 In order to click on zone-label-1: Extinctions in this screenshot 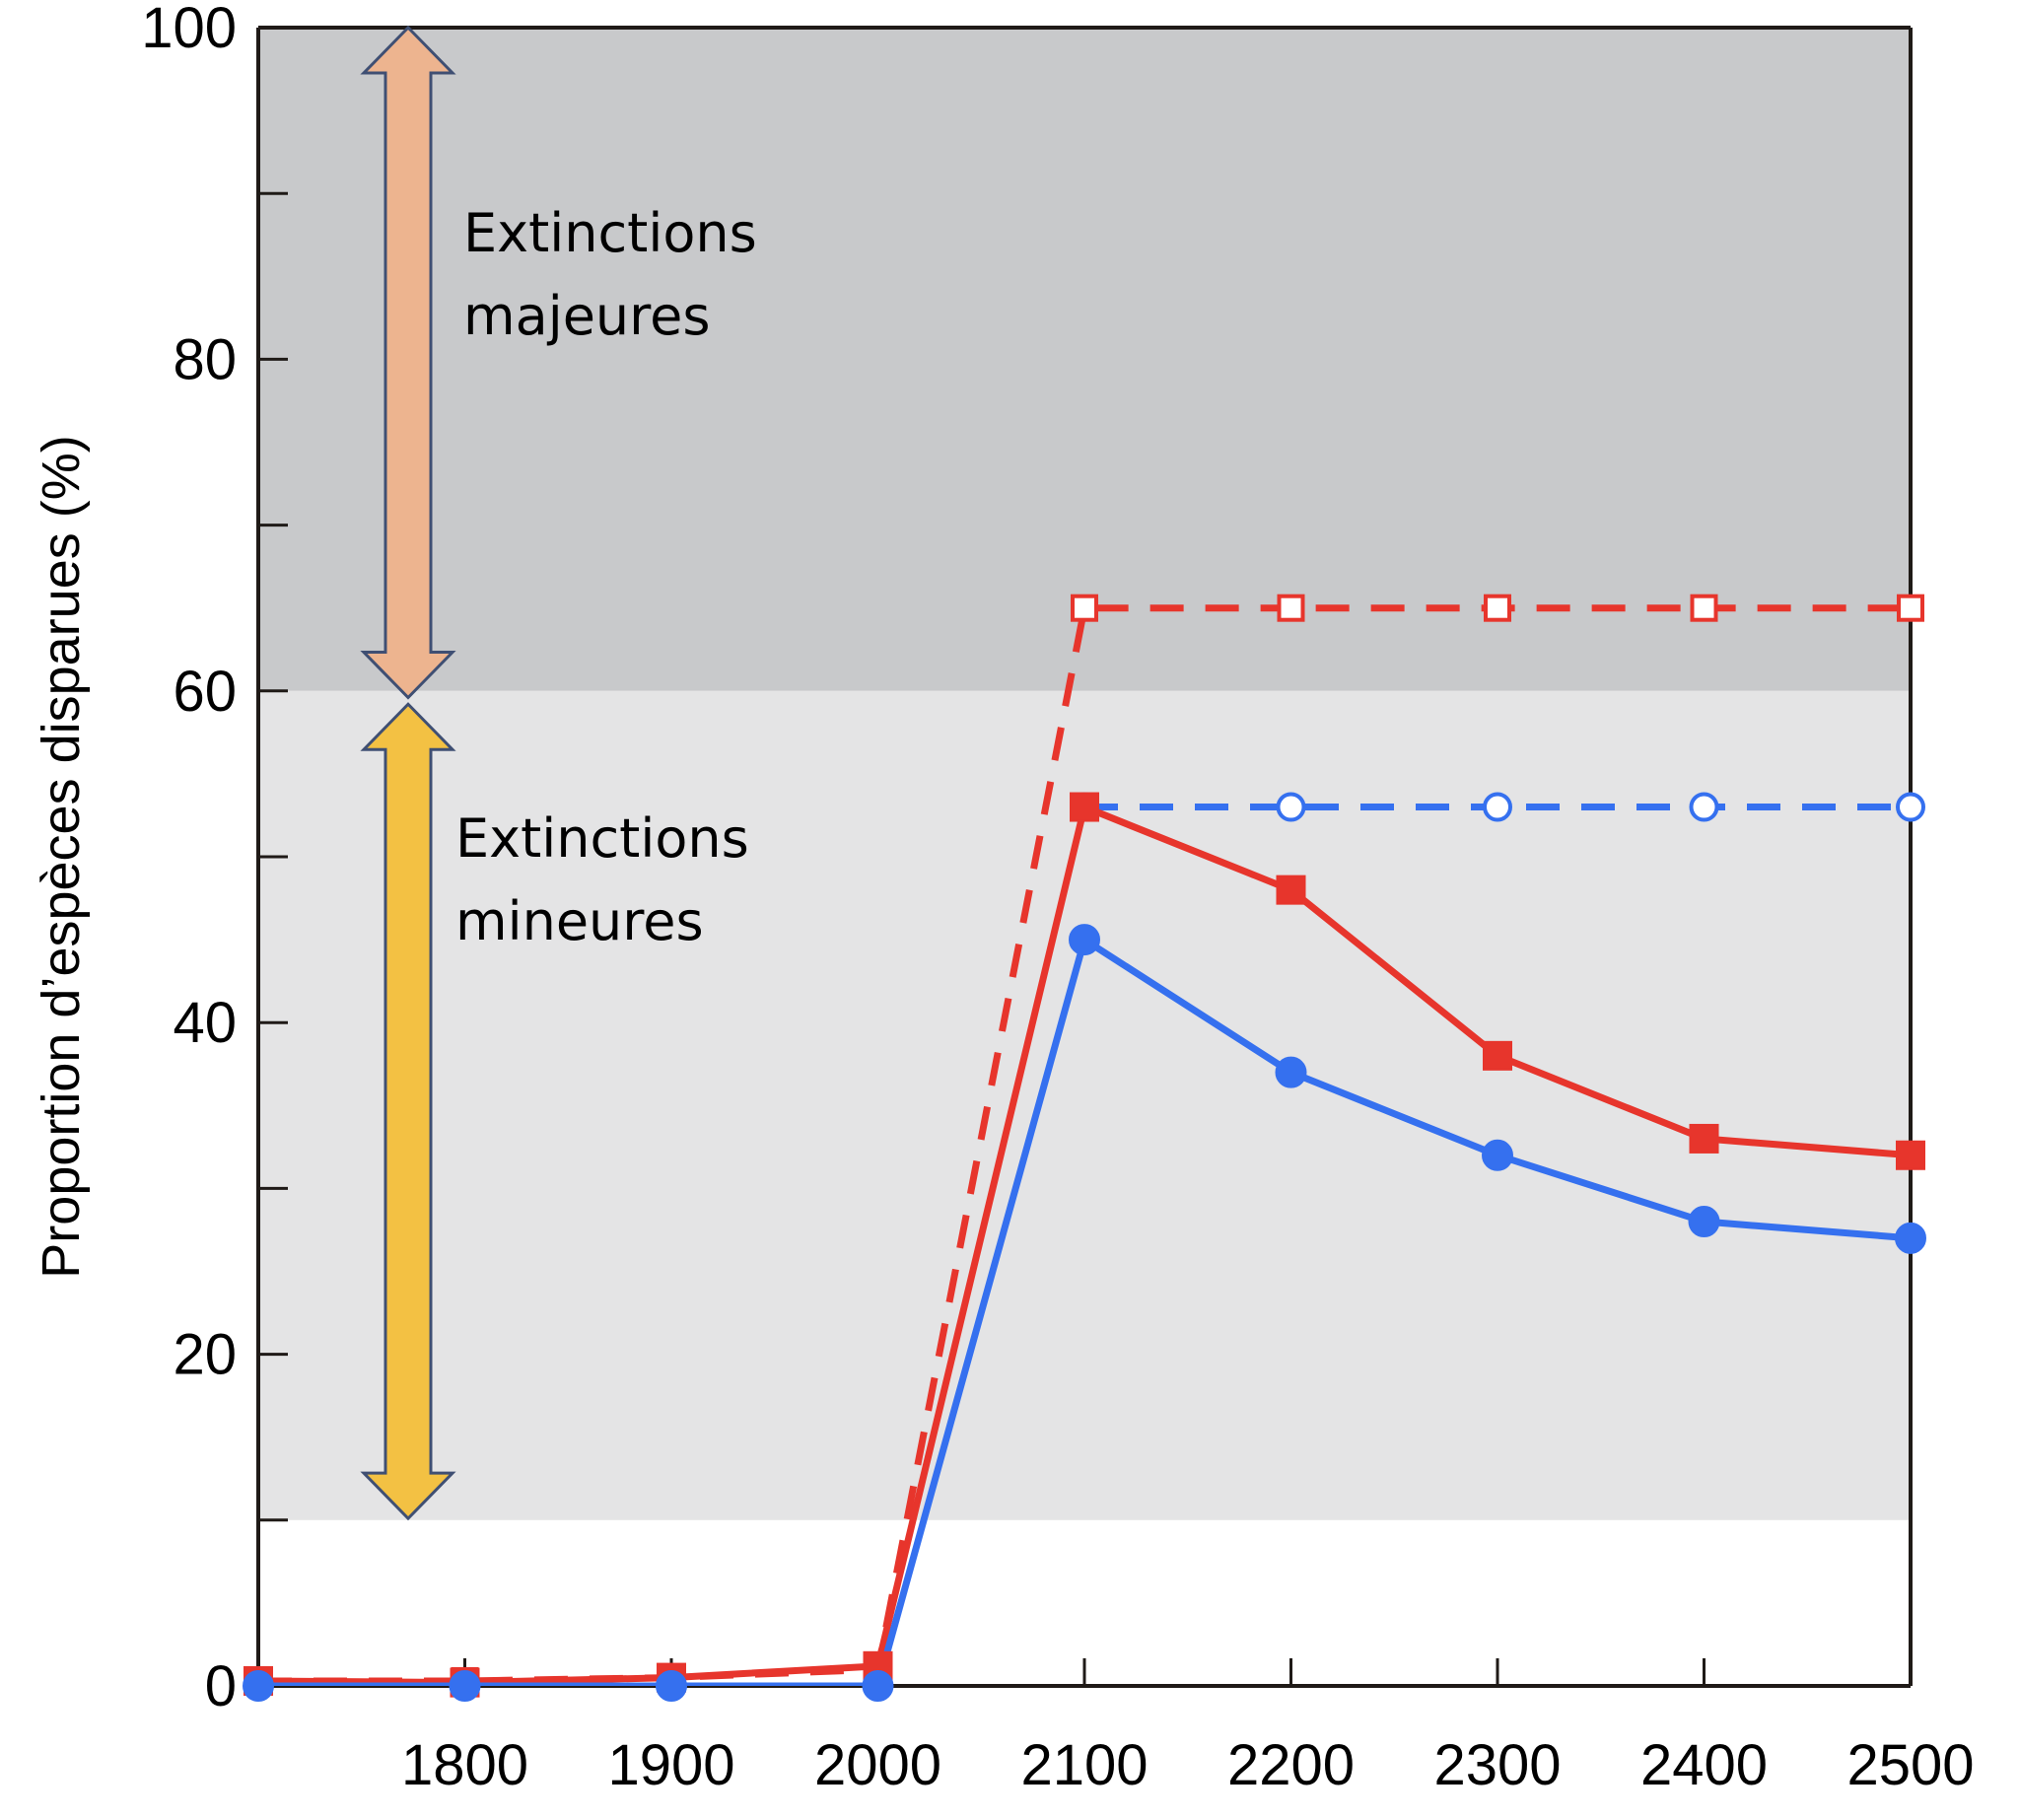, I will do `click(602, 838)`.